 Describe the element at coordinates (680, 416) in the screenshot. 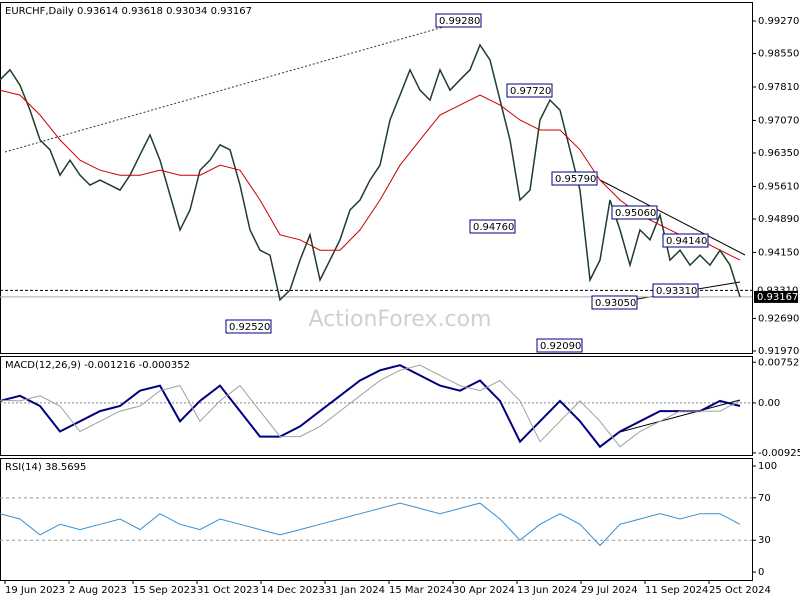

I see `macd-trend-line` at that location.